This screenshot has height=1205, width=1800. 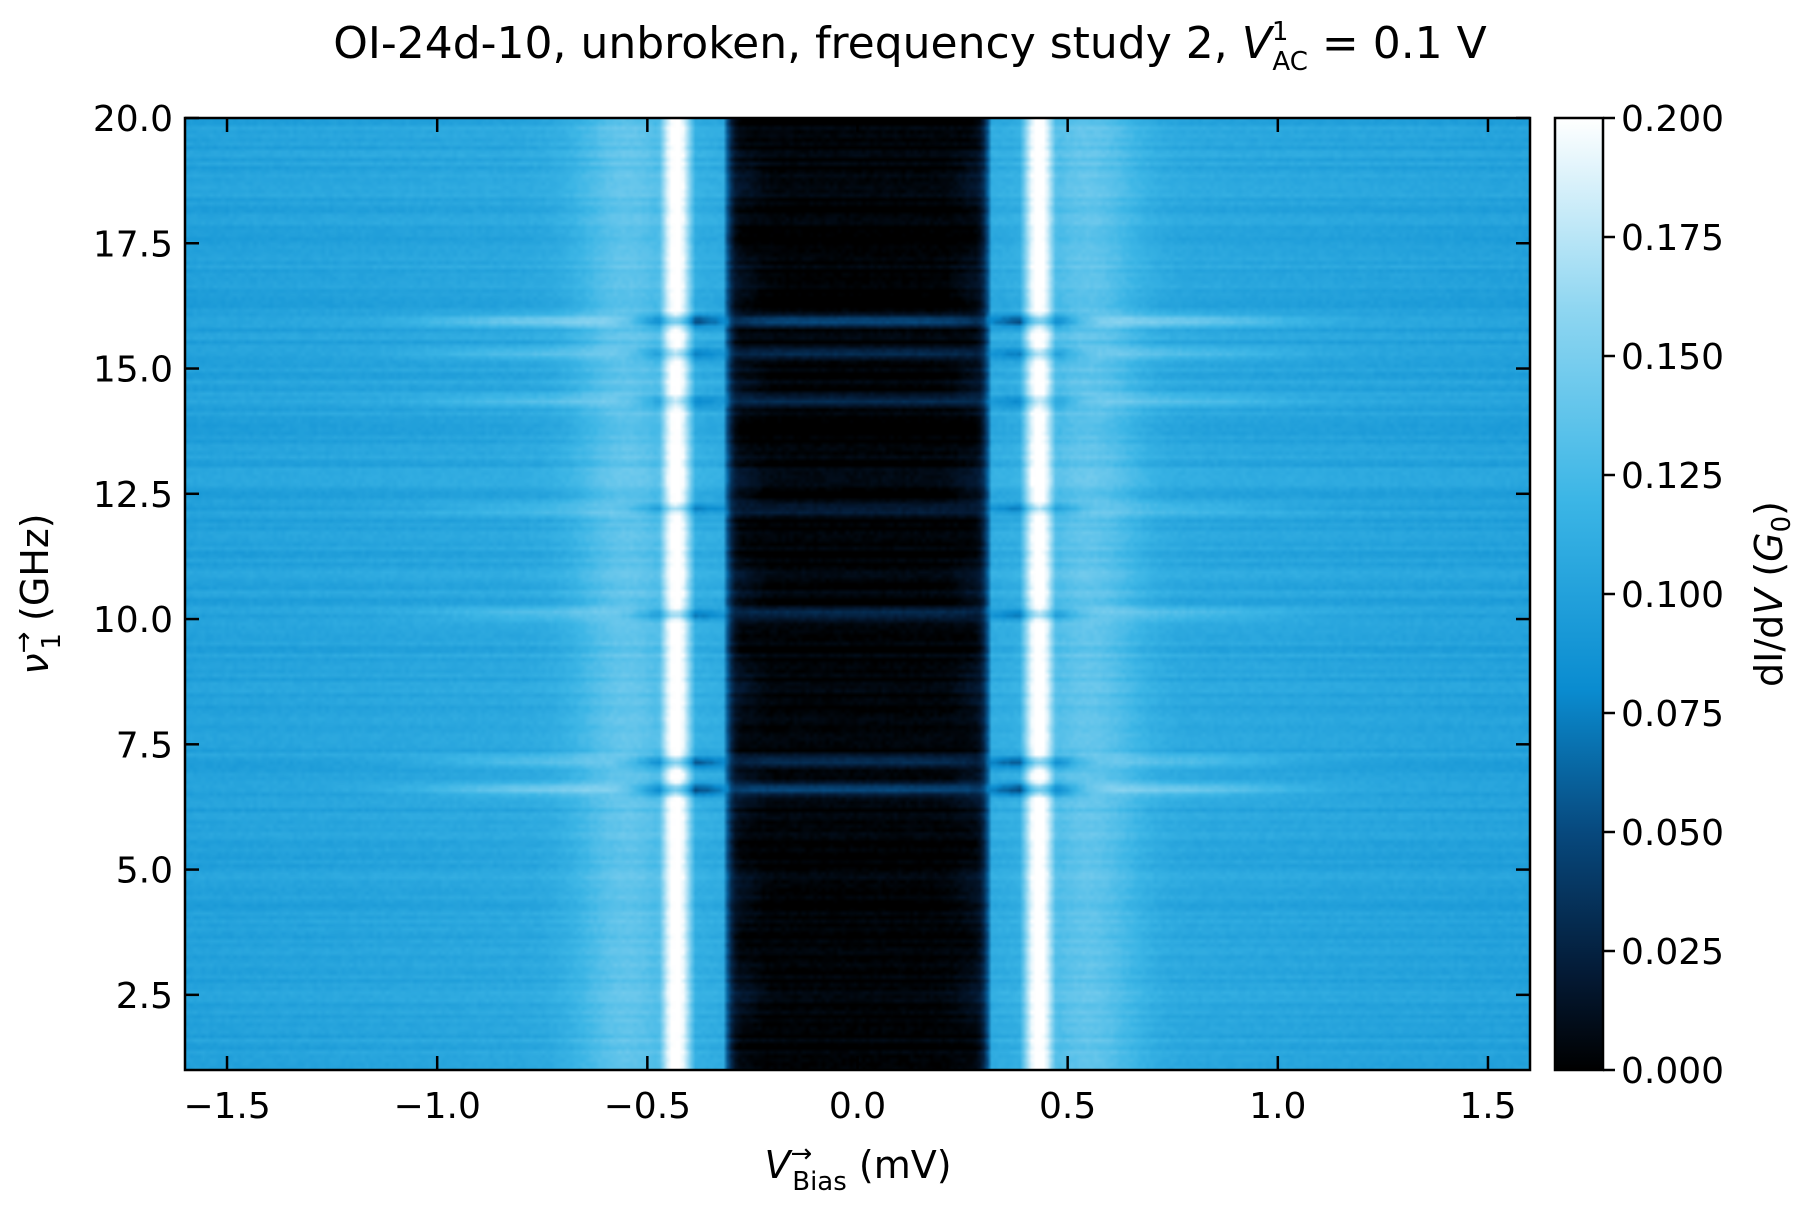 What do you see at coordinates (133, 370) in the screenshot?
I see `y-tick-label: 15.0` at bounding box center [133, 370].